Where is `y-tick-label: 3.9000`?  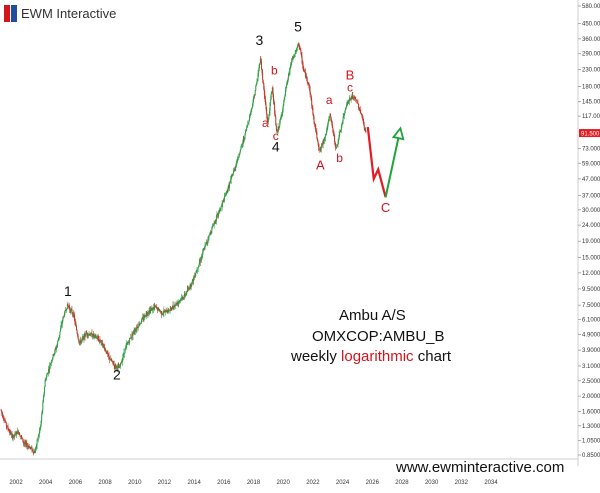 y-tick-label: 3.9000 is located at coordinates (591, 351).